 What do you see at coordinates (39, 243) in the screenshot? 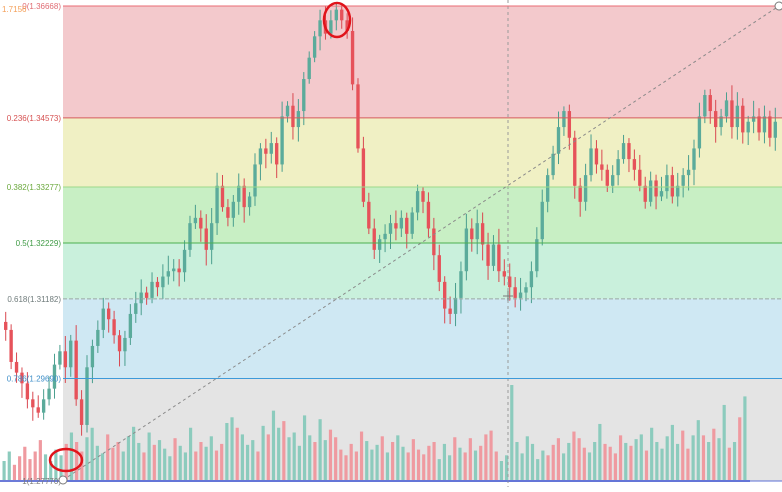
I see `fib-level-label-0-5: 0.5(1.32229)` at bounding box center [39, 243].